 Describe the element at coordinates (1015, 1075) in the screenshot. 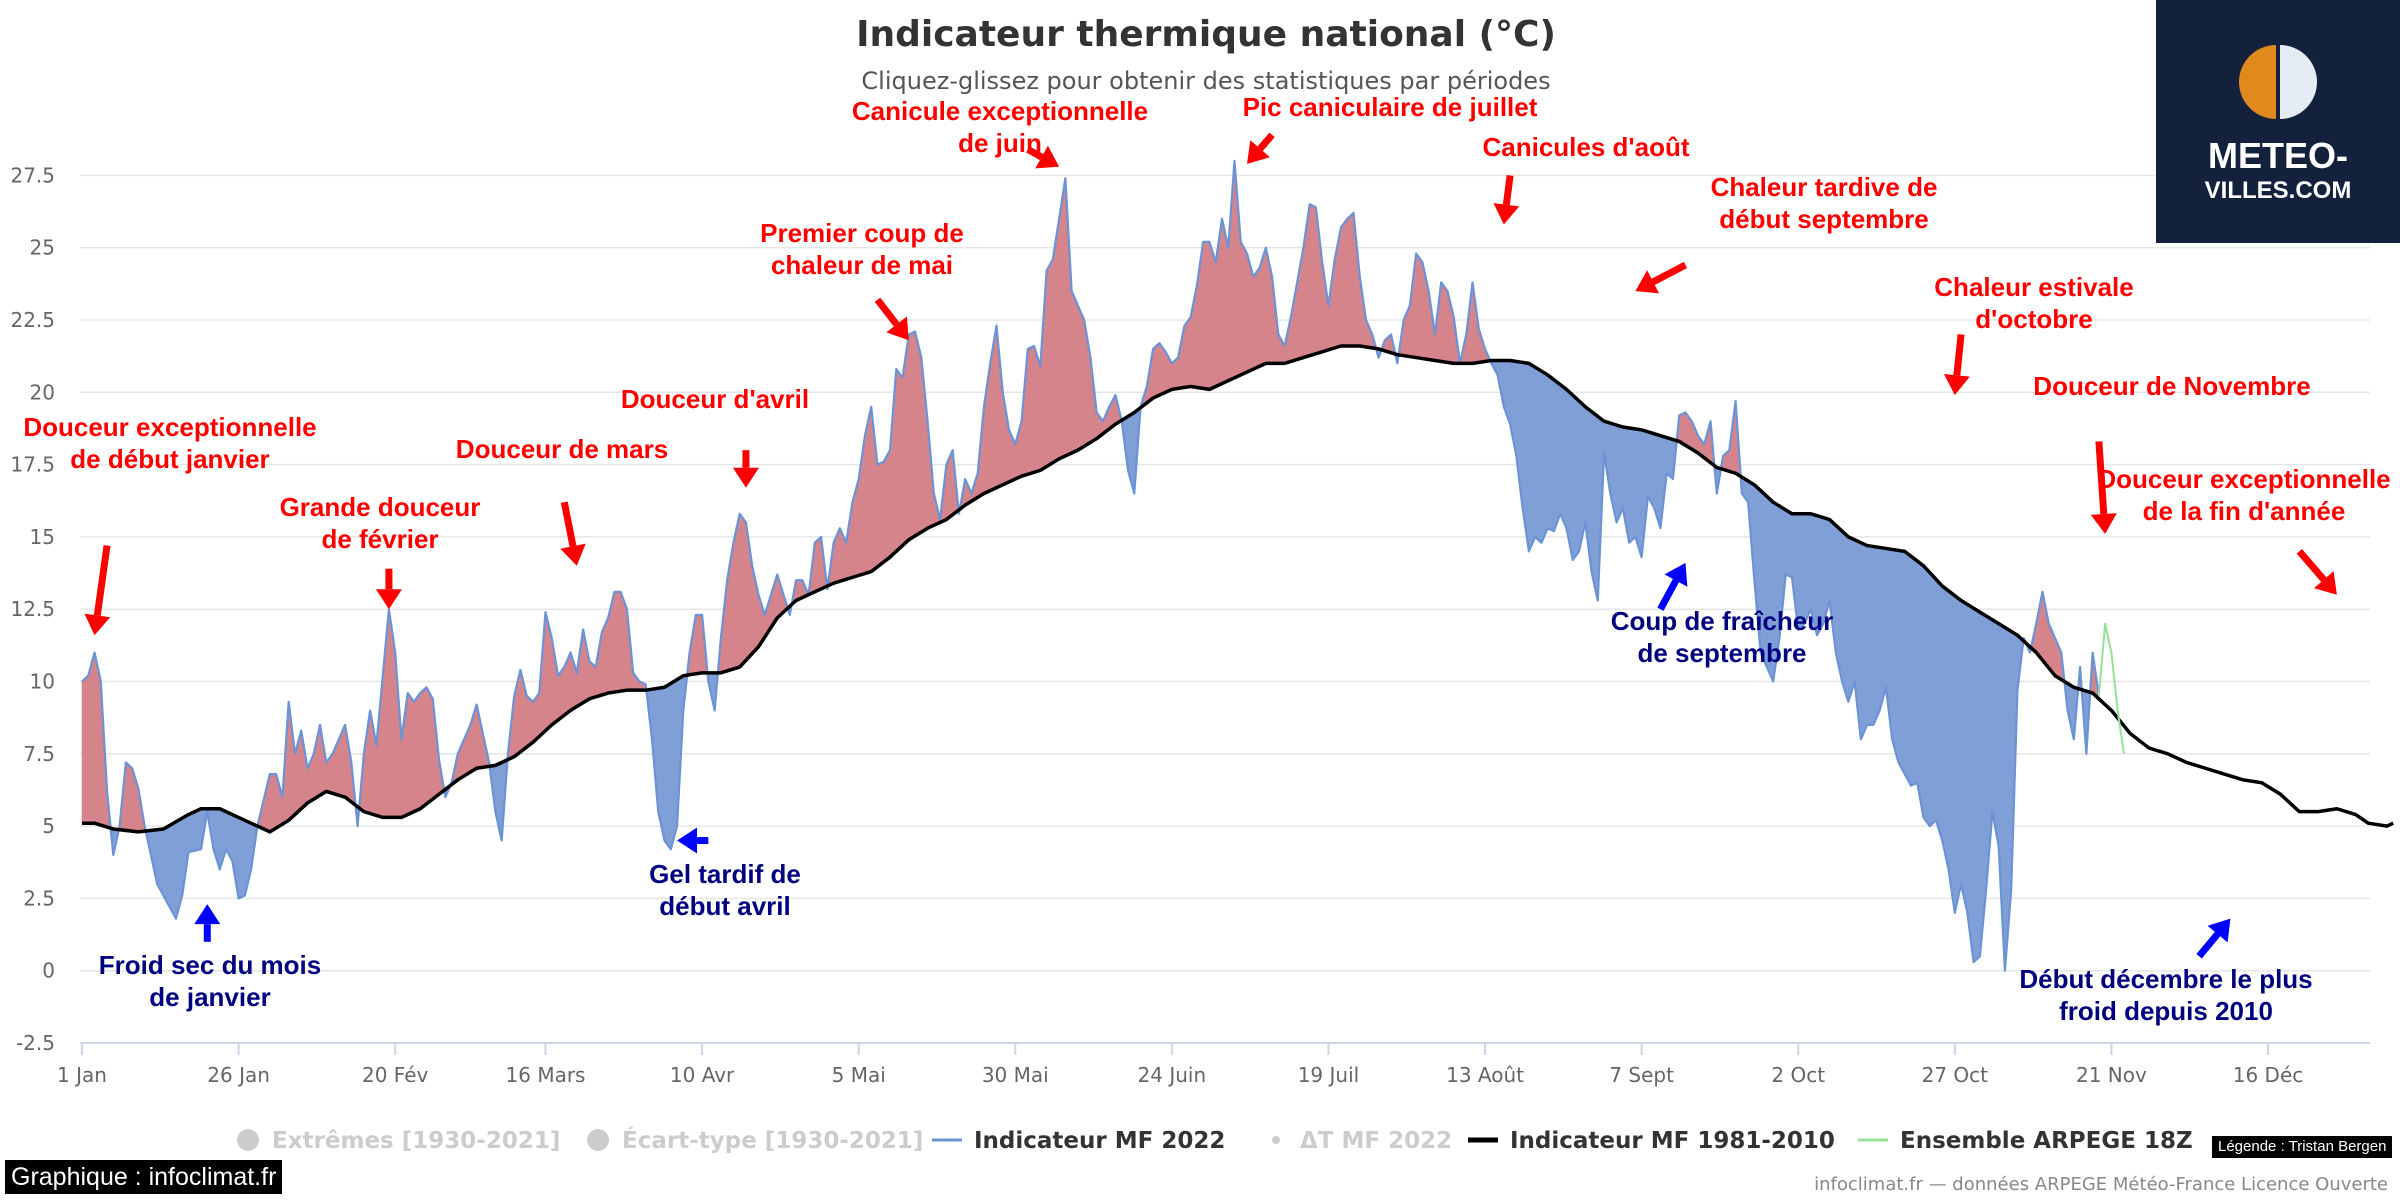

I see `x-tick-label: 30 Mai` at that location.